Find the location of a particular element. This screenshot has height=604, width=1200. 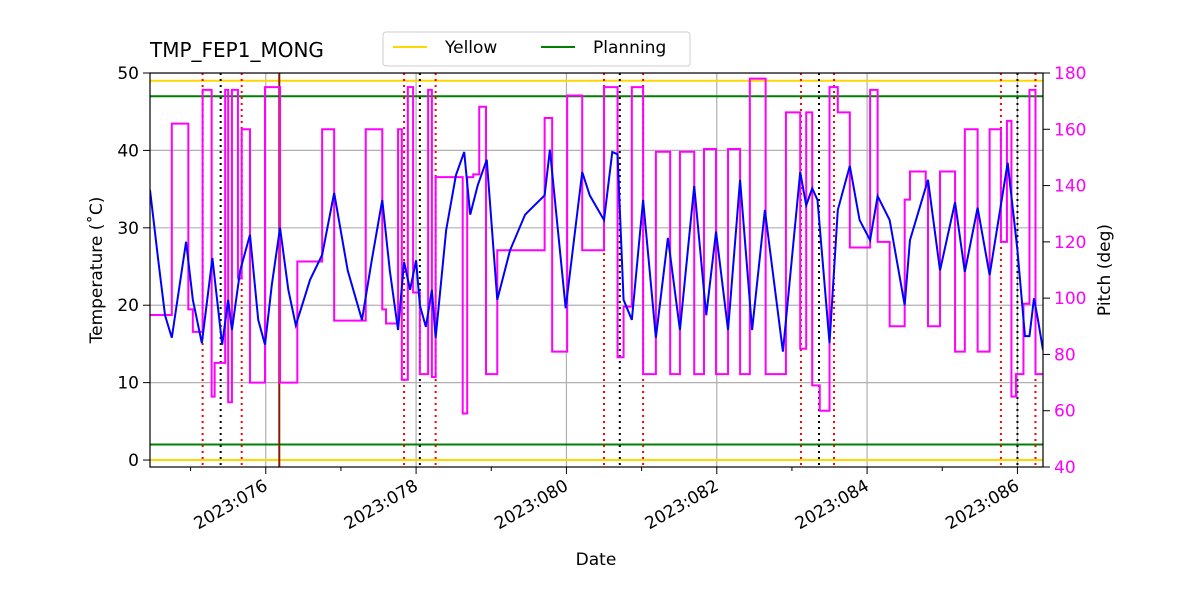

y-axis-label: Temperature (˚C) is located at coordinates (96, 271).